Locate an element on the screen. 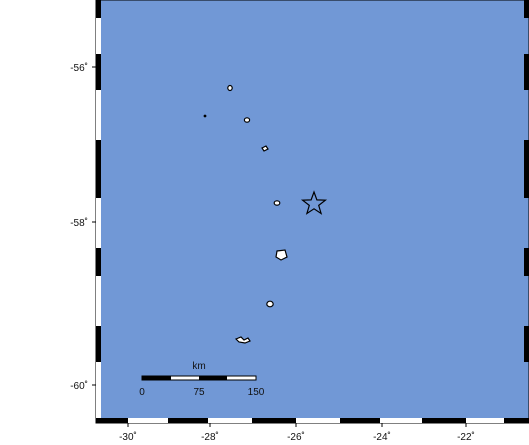 The height and width of the screenshot is (445, 529). right-frame-scale is located at coordinates (526, 181).